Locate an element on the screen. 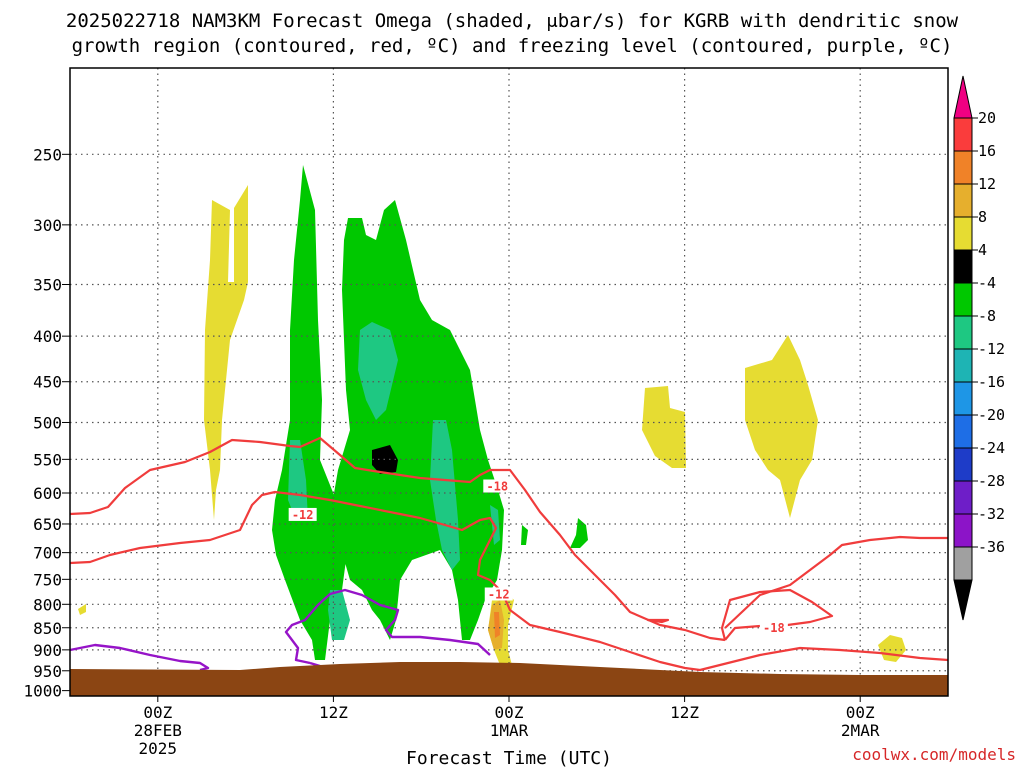 This screenshot has height=772, width=1024. colorbar-label-4: 8 is located at coordinates (982, 217).